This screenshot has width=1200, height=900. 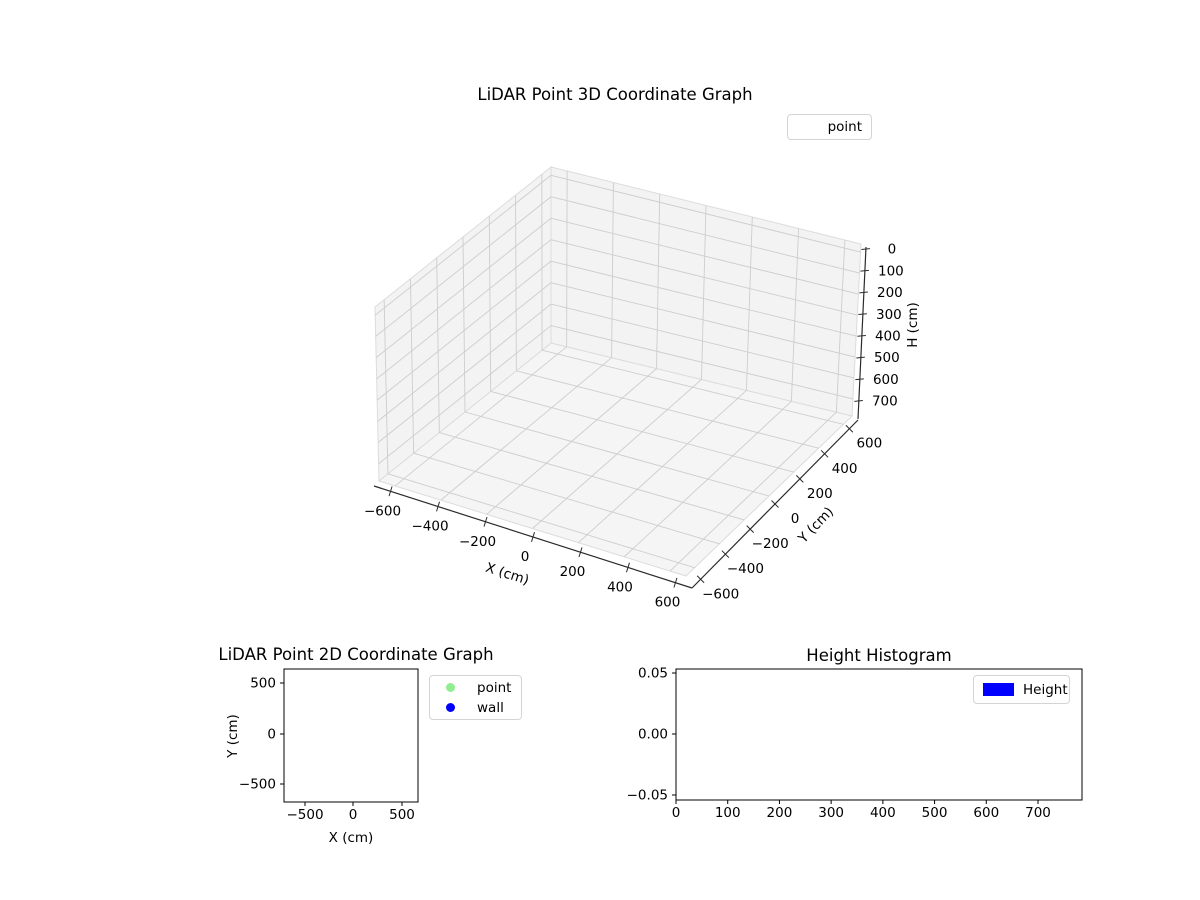 I want to click on histogram-axes: 0.05 0.00 −0.050 100 200 300 400 500 600 700, so click(x=855, y=743).